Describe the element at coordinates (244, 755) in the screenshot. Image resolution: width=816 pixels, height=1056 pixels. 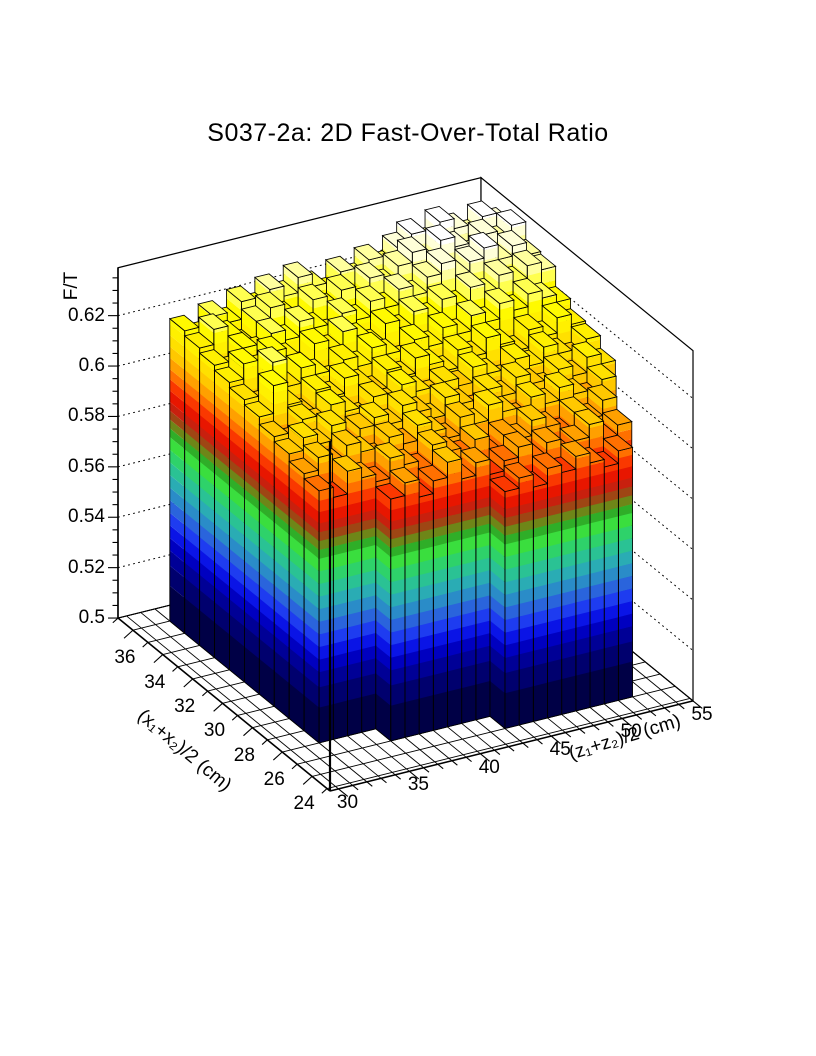
I see `y-tick-label: 28` at that location.